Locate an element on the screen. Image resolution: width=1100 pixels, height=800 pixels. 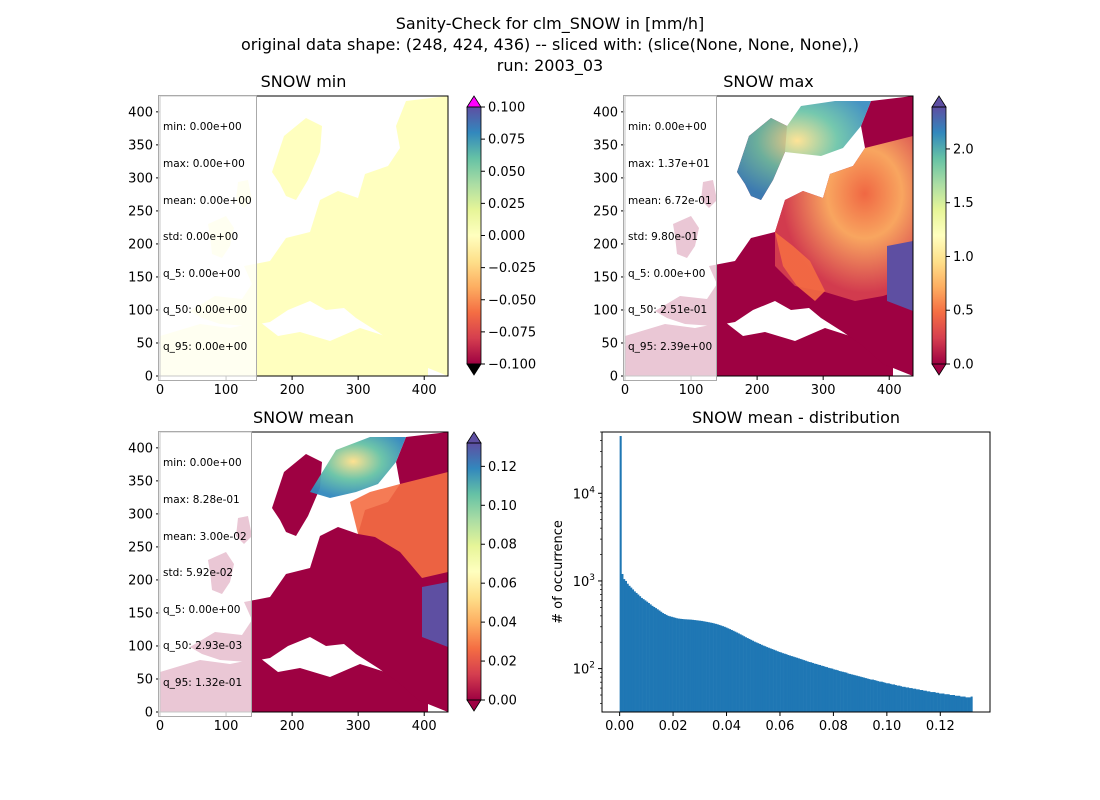
histogram-bars is located at coordinates (796, 574).